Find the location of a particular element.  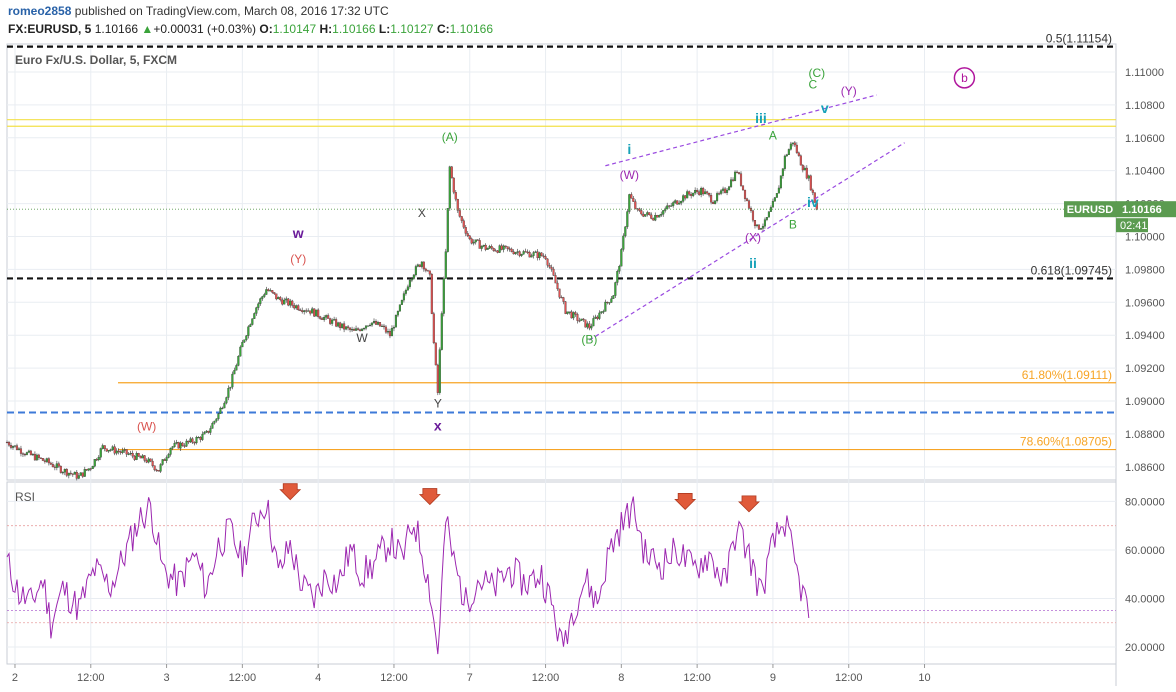

level-label: 78.60%(1.08705) is located at coordinates (1066, 442).